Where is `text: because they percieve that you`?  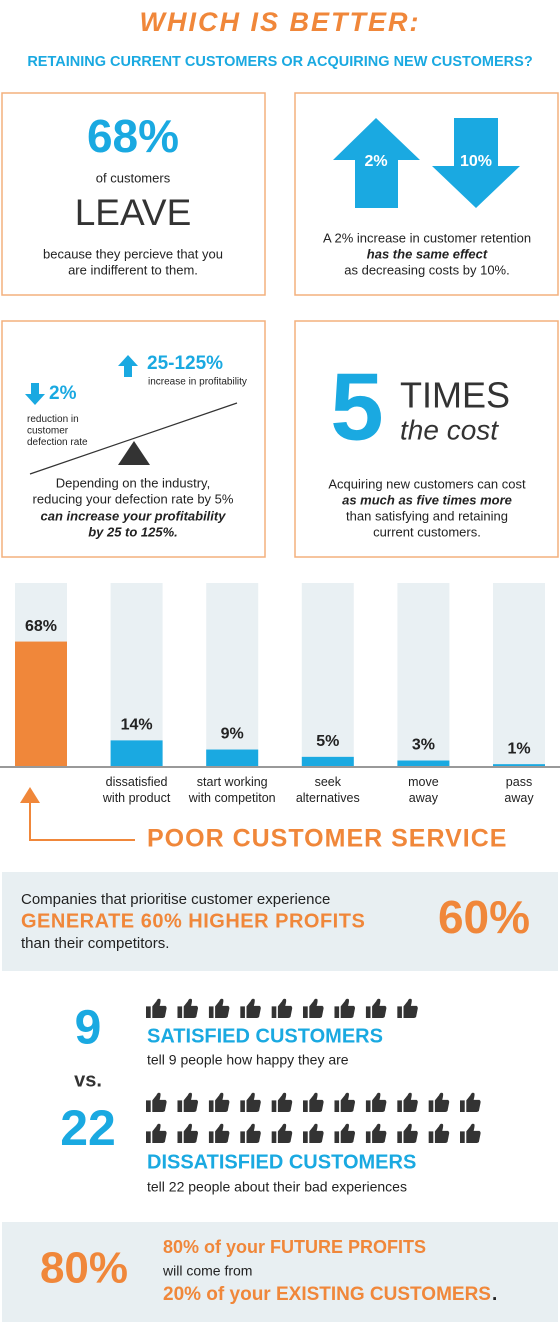
text: because they percieve that you is located at coordinates (133, 253).